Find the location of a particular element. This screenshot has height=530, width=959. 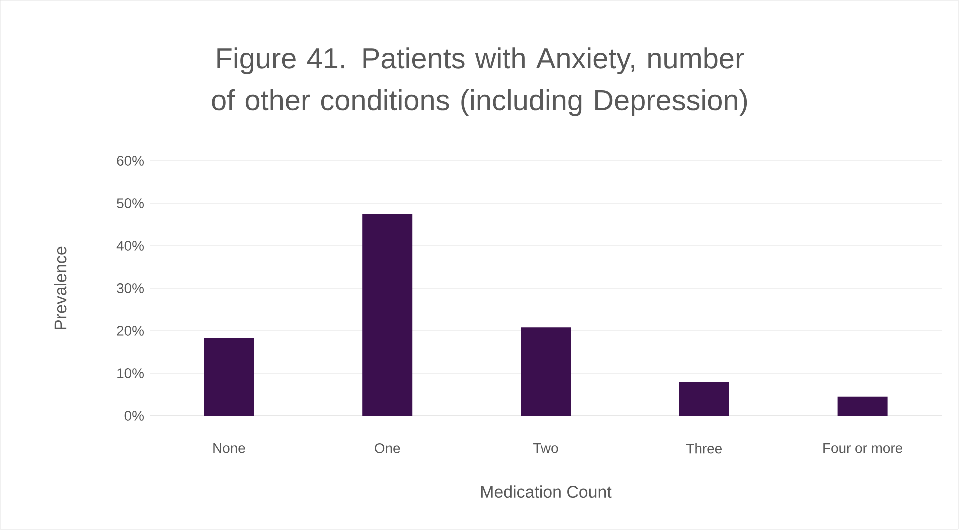

y-tick-label: 50% is located at coordinates (130, 203).